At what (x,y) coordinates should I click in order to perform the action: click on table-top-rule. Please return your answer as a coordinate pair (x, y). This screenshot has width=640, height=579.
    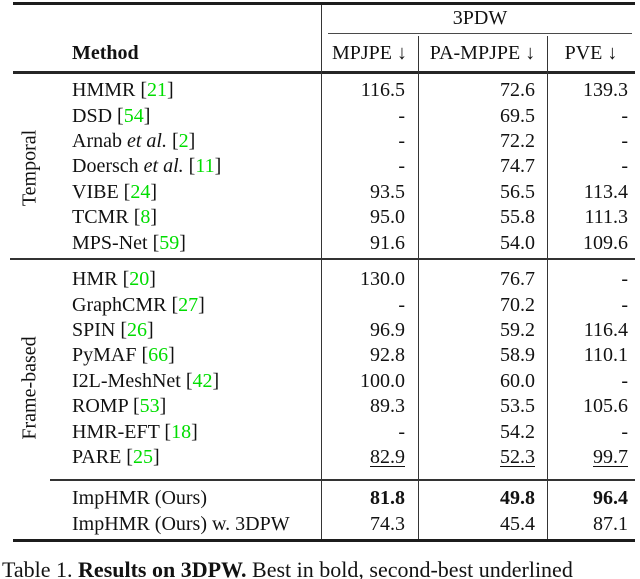
    Looking at the image, I should click on (324, 3).